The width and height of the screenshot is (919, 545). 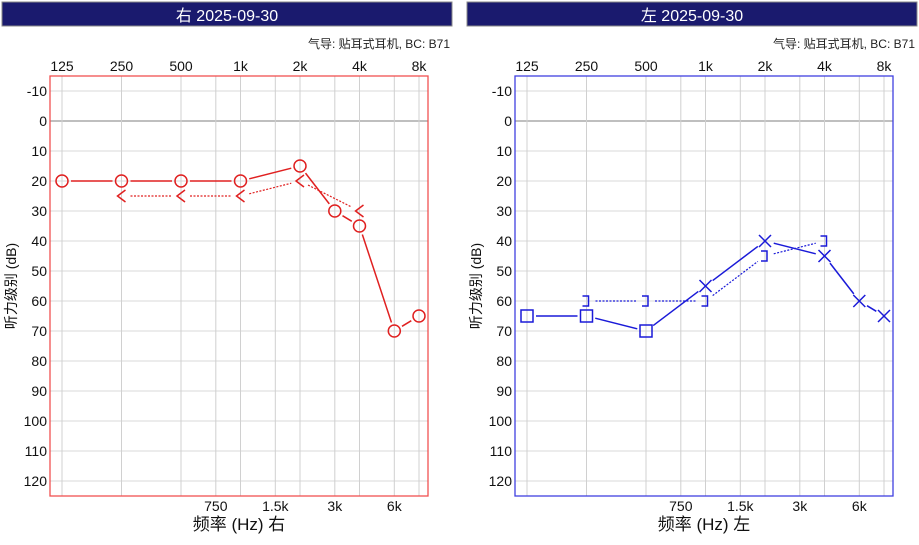 I want to click on x-axis-label: 频率 (Hz) 右, so click(x=239, y=524).